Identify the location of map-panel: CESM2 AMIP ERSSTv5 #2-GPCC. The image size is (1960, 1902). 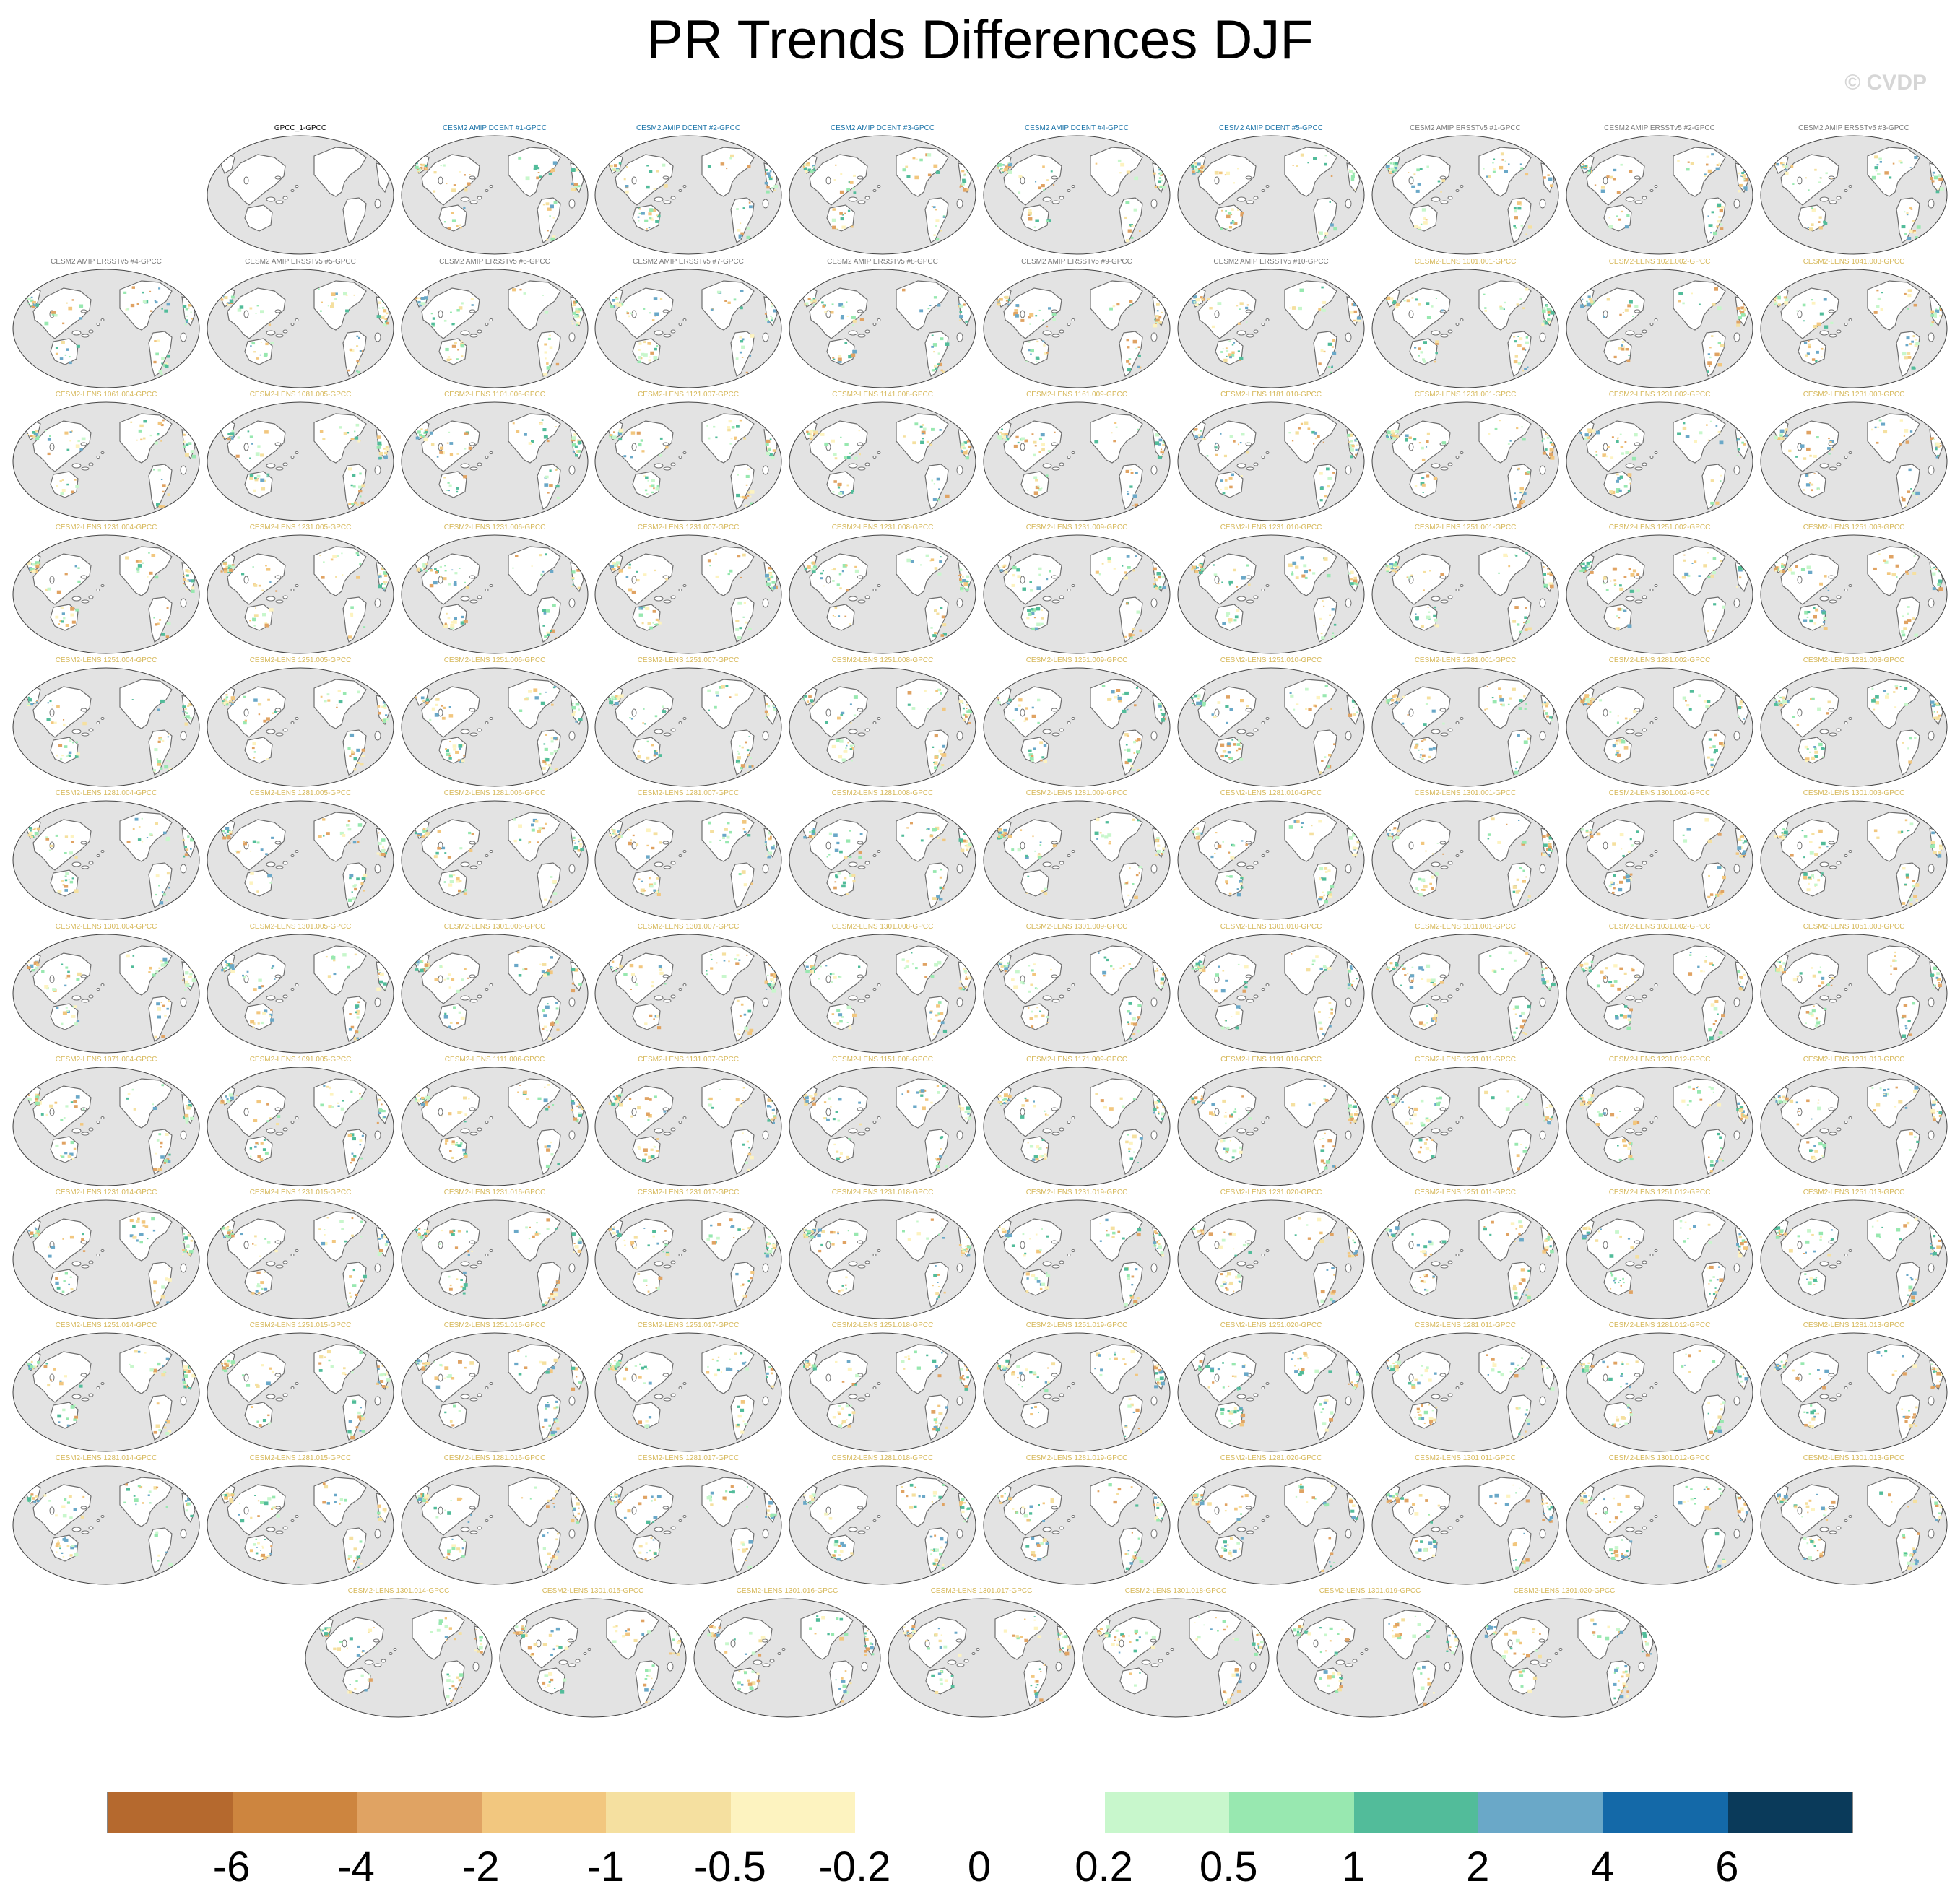
(1659, 190).